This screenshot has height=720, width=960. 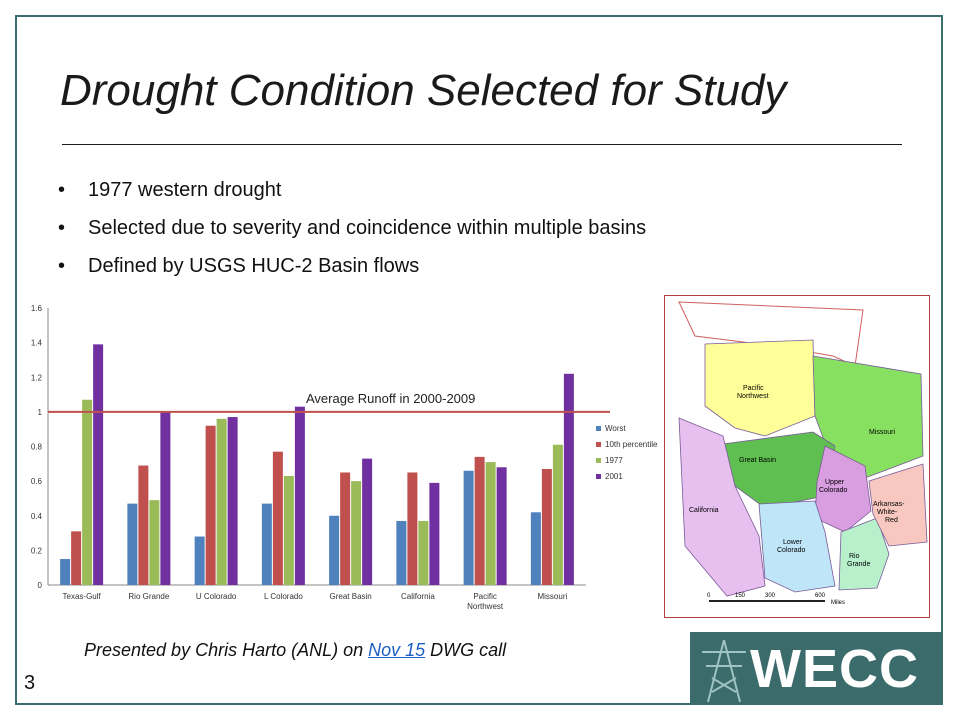 What do you see at coordinates (889, 512) in the screenshot?
I see `map-label-arkansas-white-red: Arkansas-White-Red` at bounding box center [889, 512].